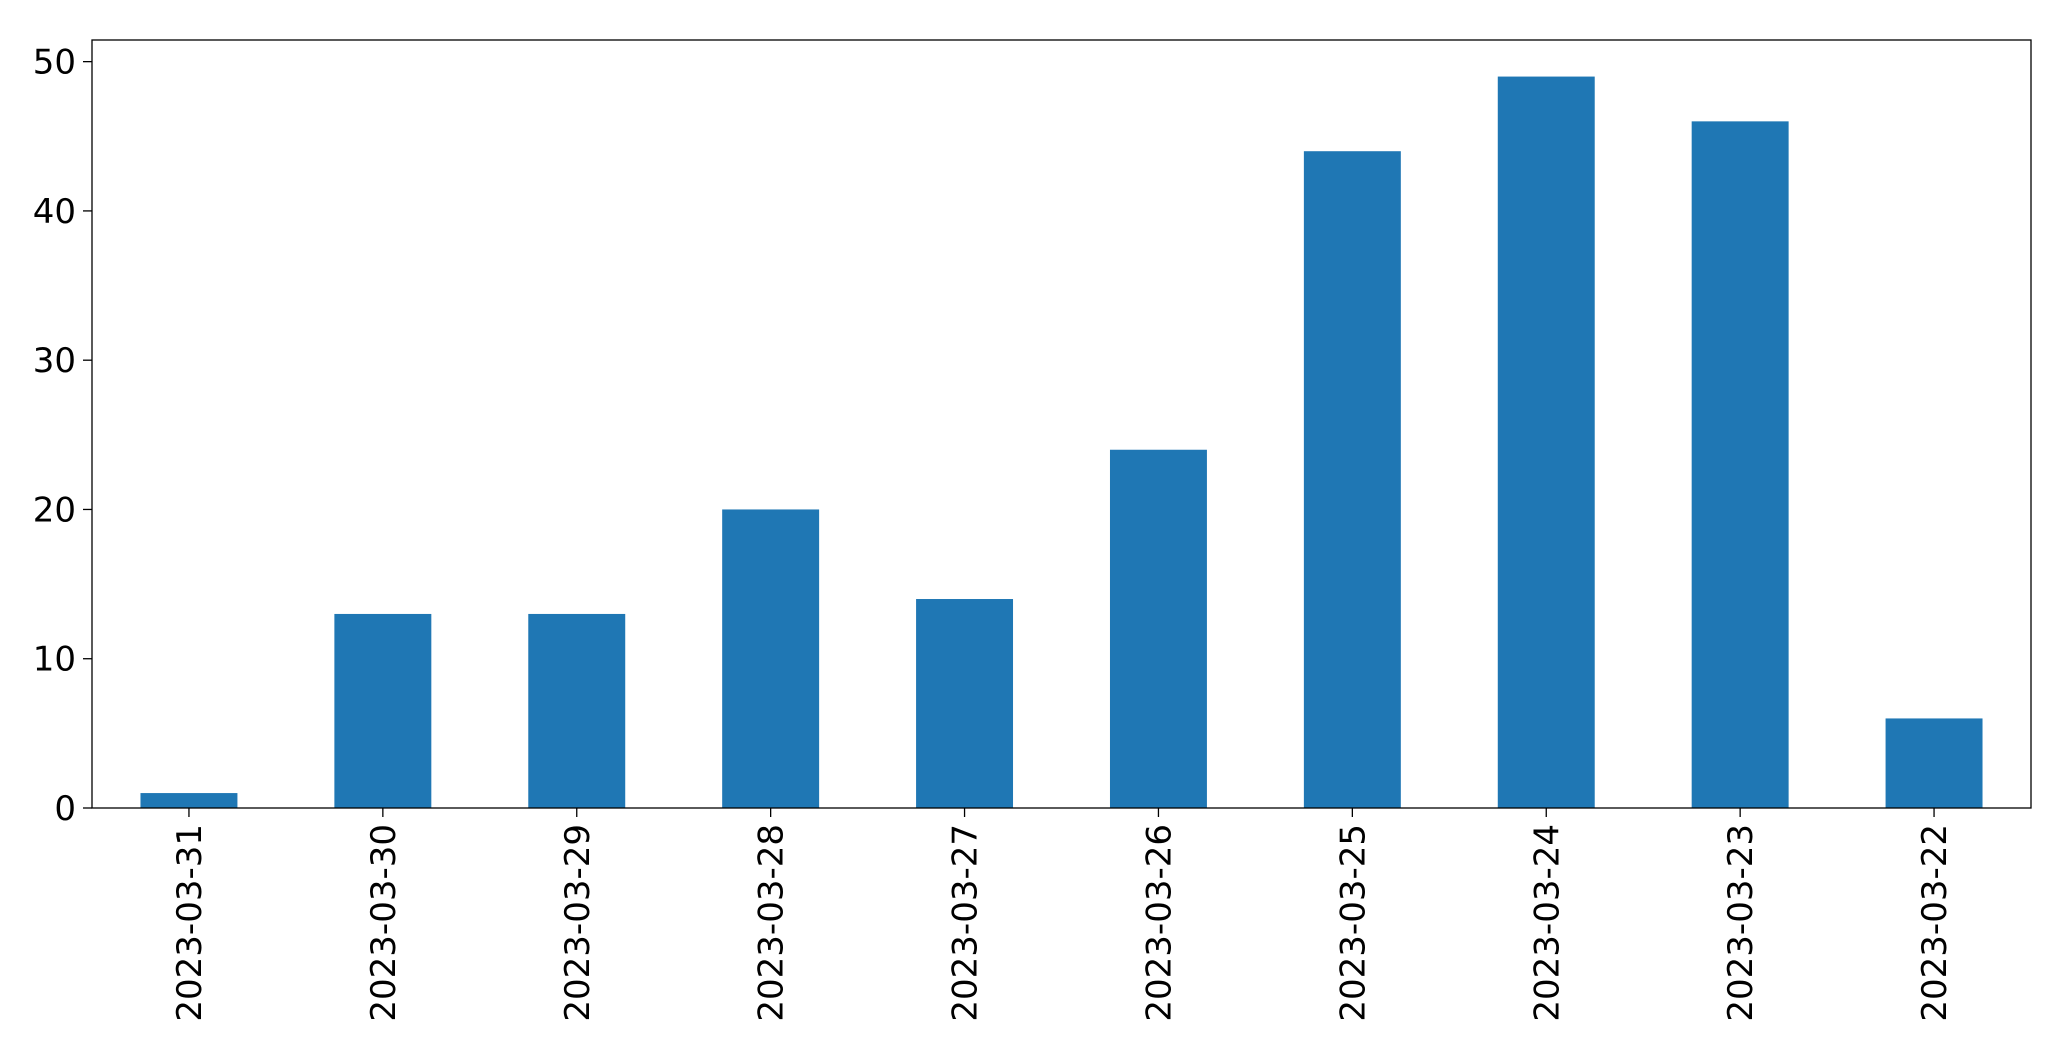 The height and width of the screenshot is (1061, 2071). Describe the element at coordinates (1353, 923) in the screenshot. I see `x-tick-label: 2023-03-25` at that location.